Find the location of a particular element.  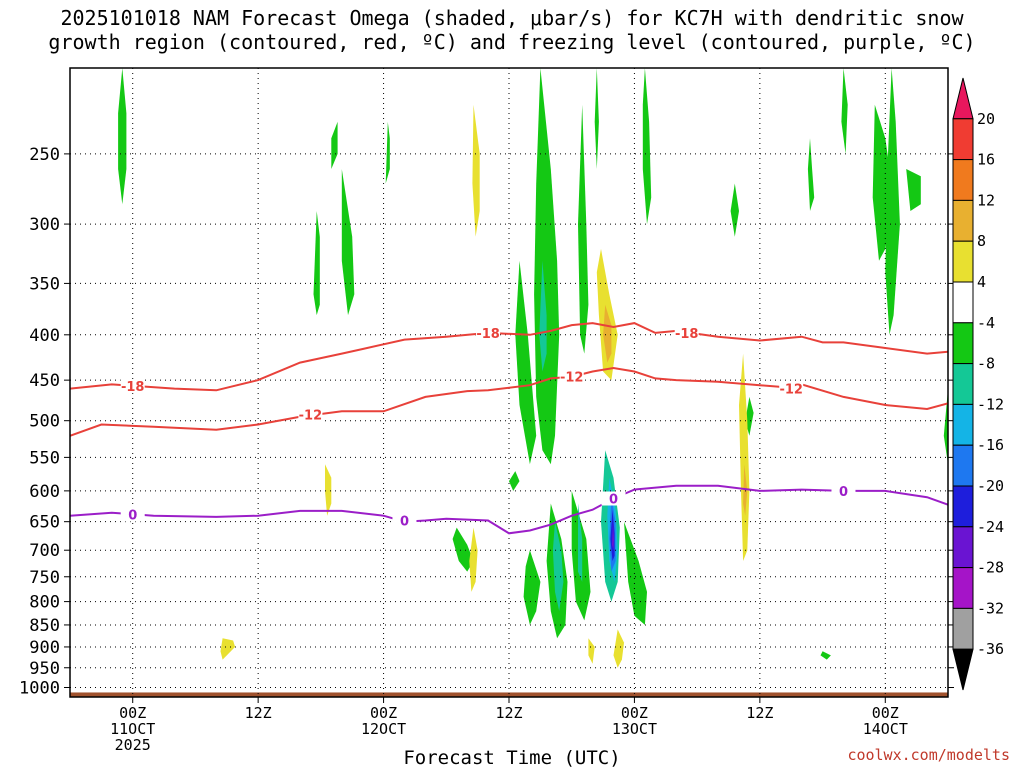

contour-label--18-1: -18 is located at coordinates (488, 334).